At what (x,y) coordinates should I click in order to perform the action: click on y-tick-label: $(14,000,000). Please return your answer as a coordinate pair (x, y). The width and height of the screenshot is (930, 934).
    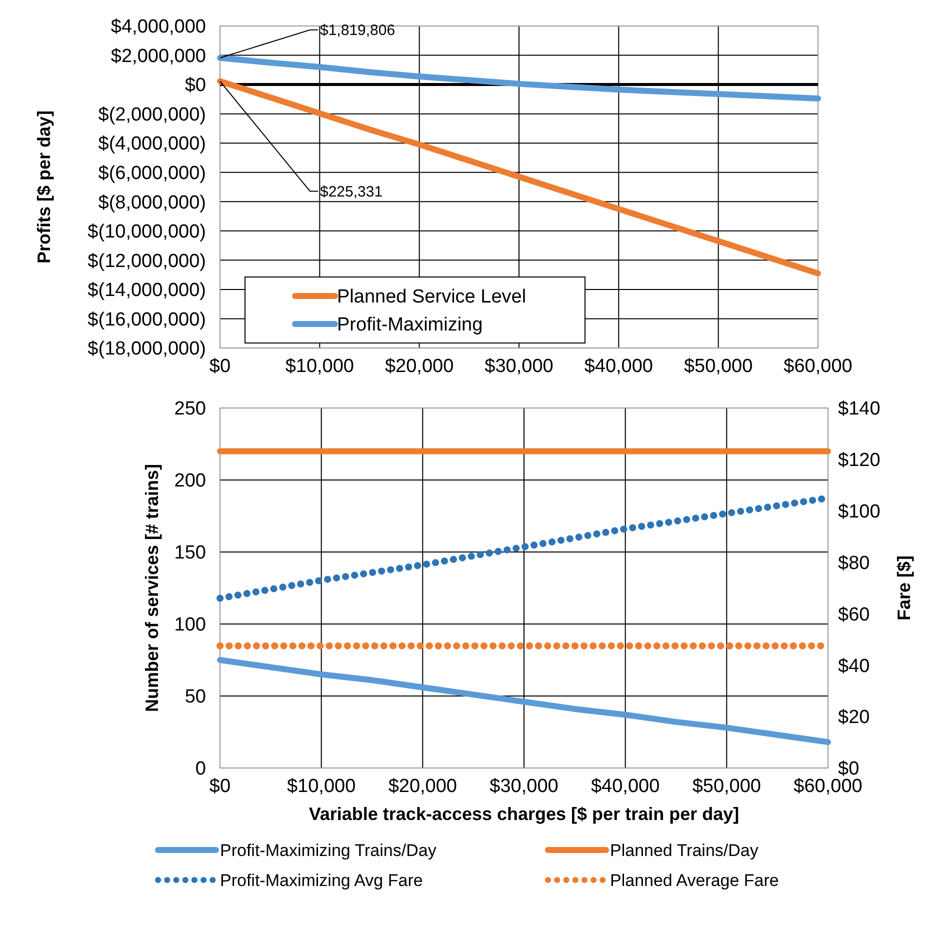
    Looking at the image, I should click on (147, 291).